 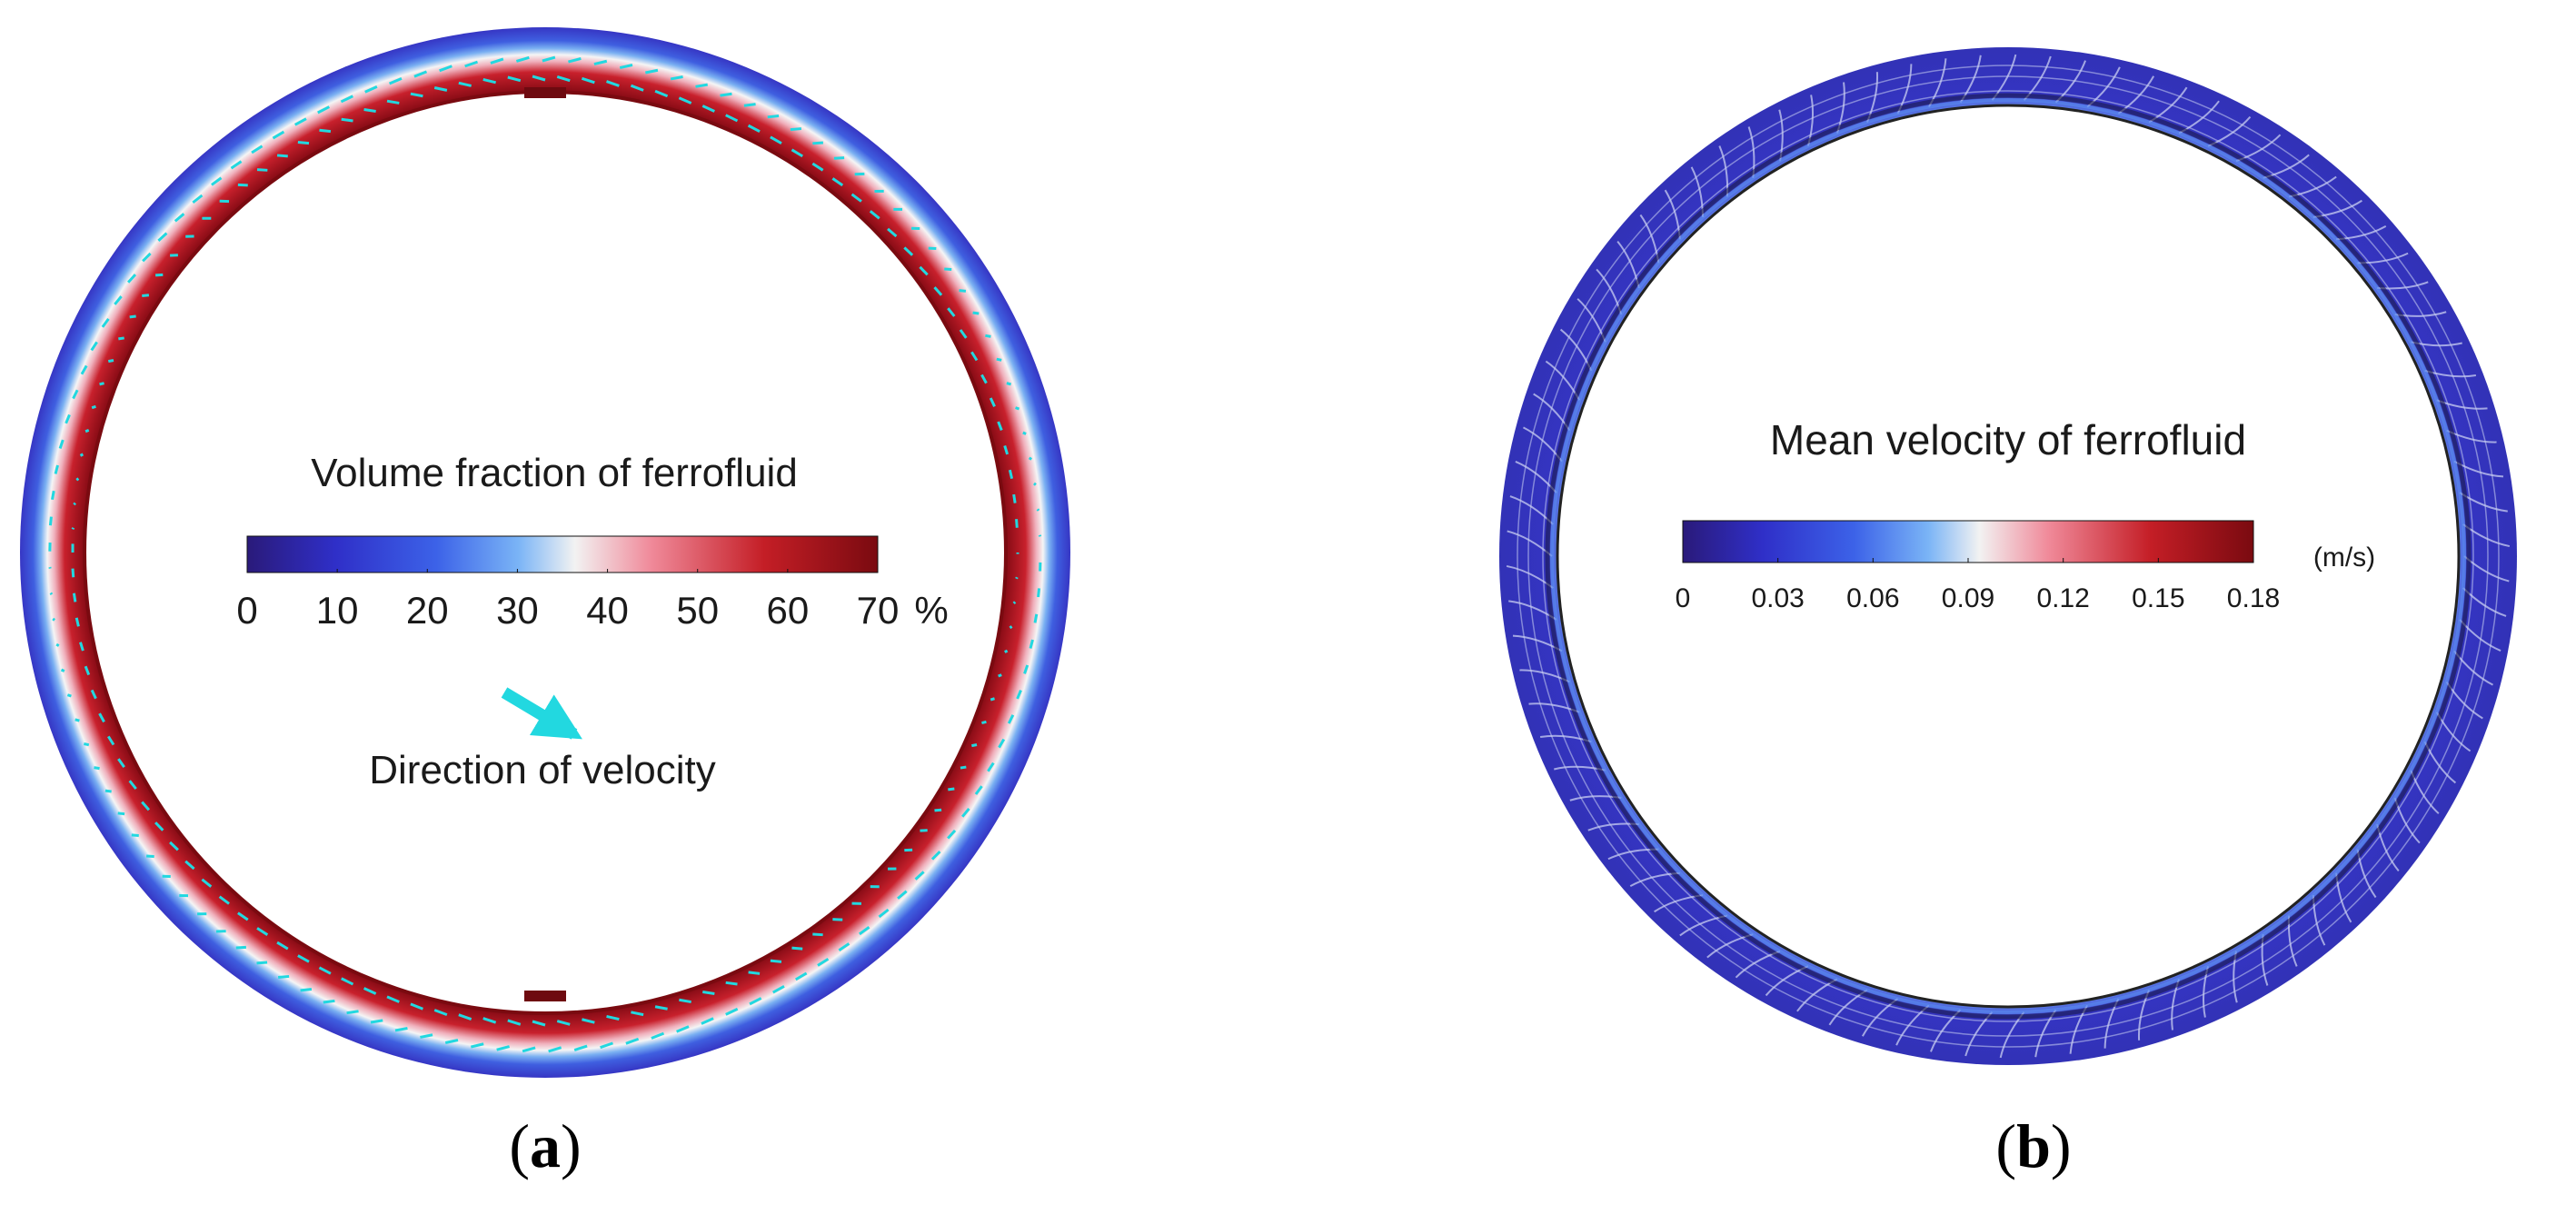 I want to click on direction-arrow-icon, so click(x=541, y=713).